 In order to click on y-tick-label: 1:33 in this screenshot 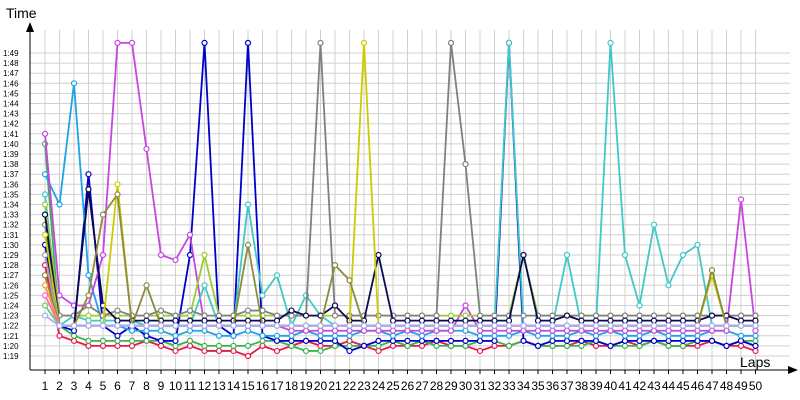, I will do `click(11, 215)`.